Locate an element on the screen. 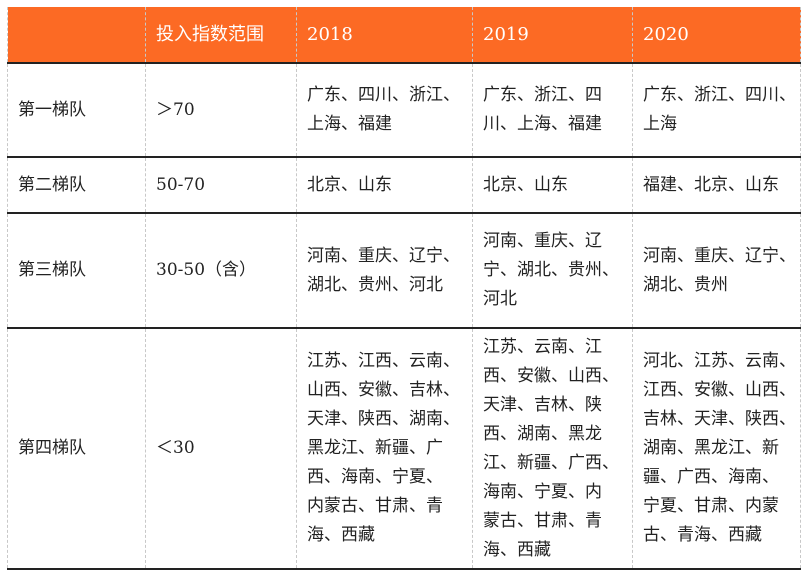 Image resolution: width=808 pixels, height=578 pixels. header-range: 投入指数范围 is located at coordinates (221, 35).